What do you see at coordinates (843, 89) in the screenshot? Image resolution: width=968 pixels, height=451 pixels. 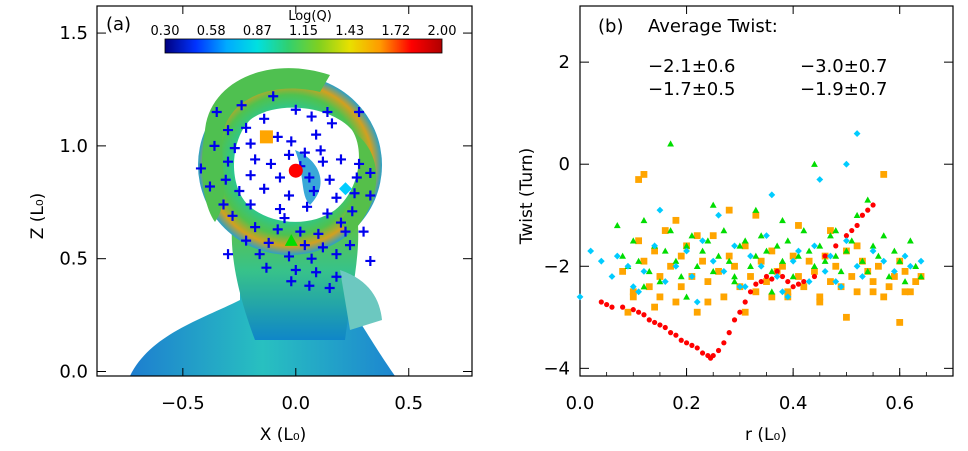 I see `avg-twist-cyan: −1.9±0.7` at bounding box center [843, 89].